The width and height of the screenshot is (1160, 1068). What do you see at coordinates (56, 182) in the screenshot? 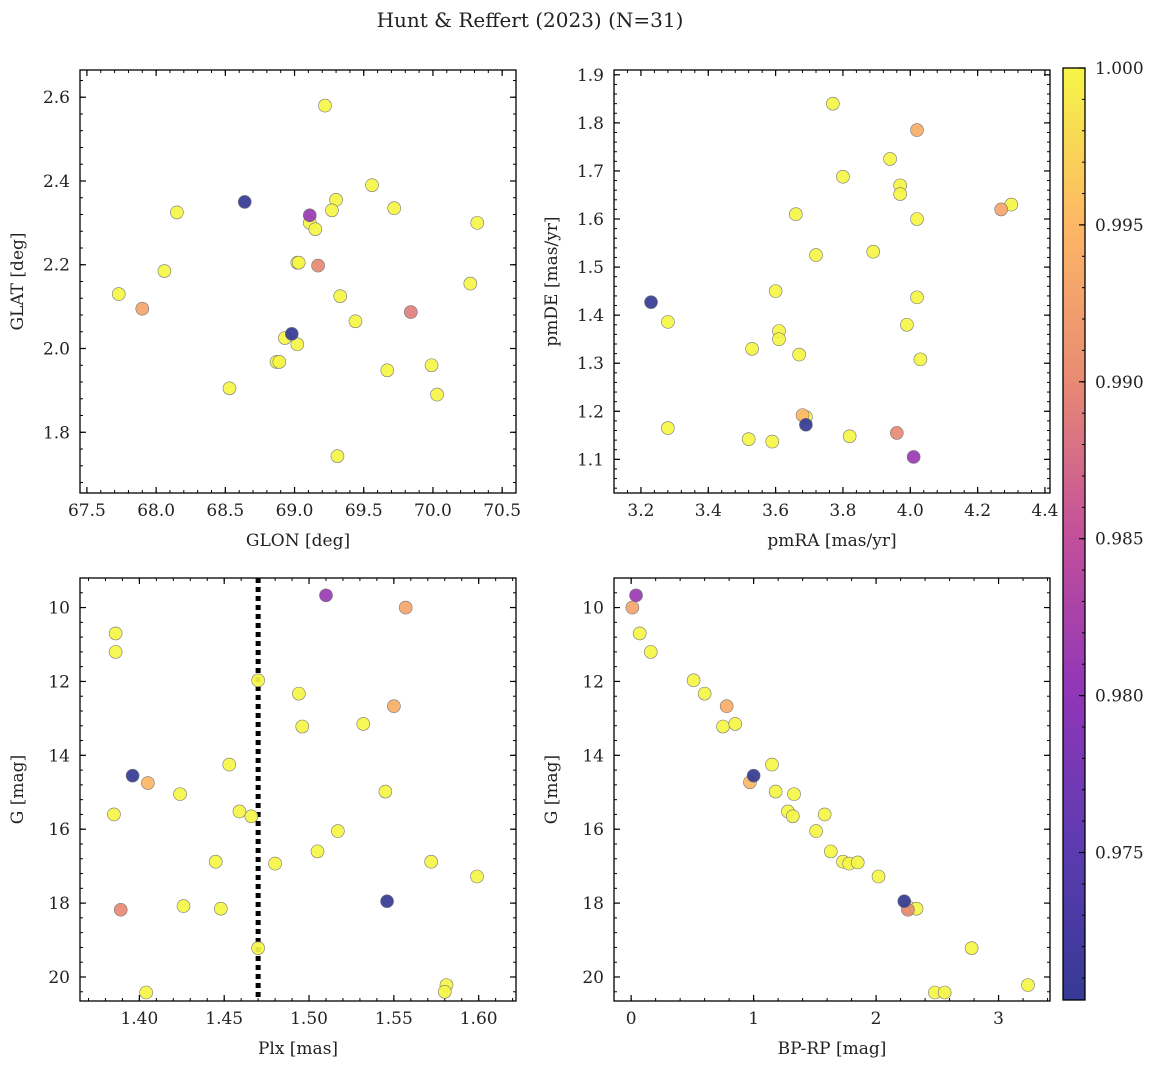
I see `y-tick-label: 2.4` at bounding box center [56, 182].